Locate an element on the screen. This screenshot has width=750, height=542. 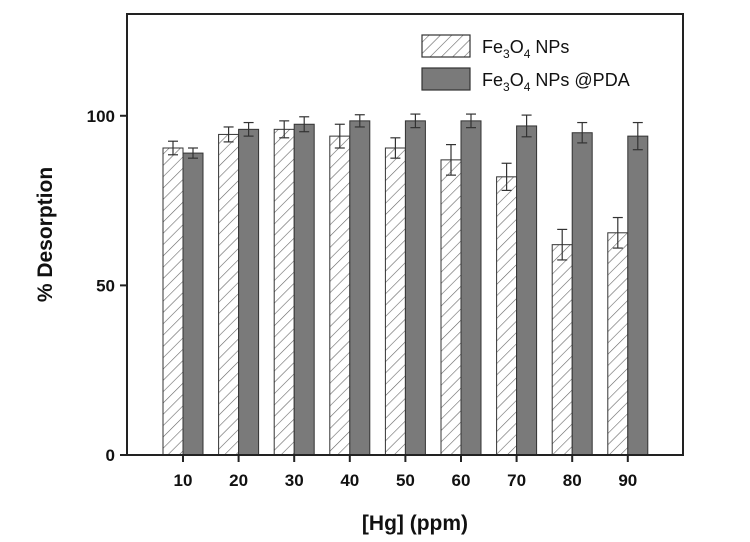
x-tick-label: 40 is located at coordinates (349, 480).